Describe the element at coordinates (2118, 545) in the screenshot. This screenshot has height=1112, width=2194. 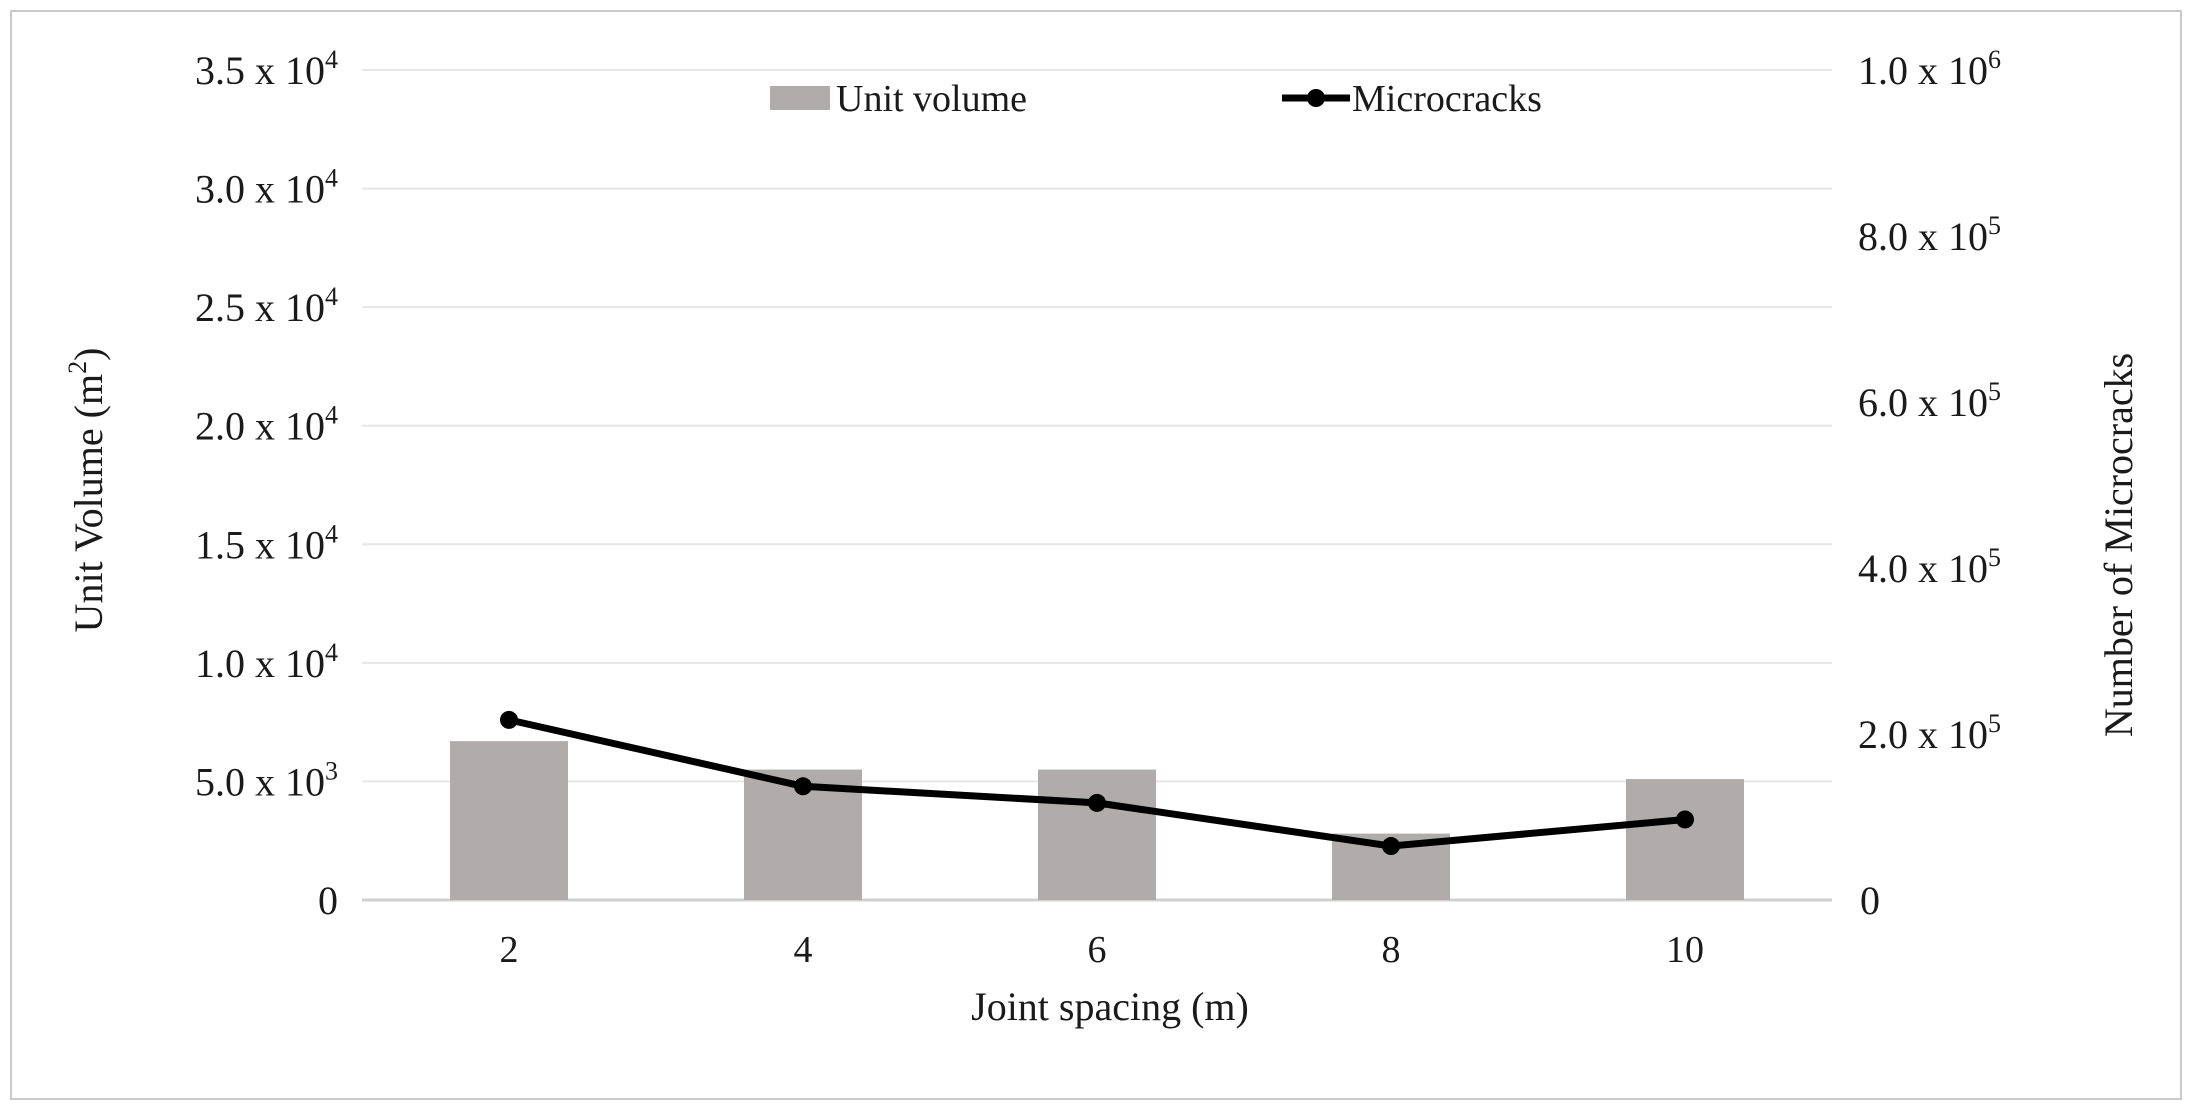
I see `right-y-axis-title: Number of Microcracks` at that location.